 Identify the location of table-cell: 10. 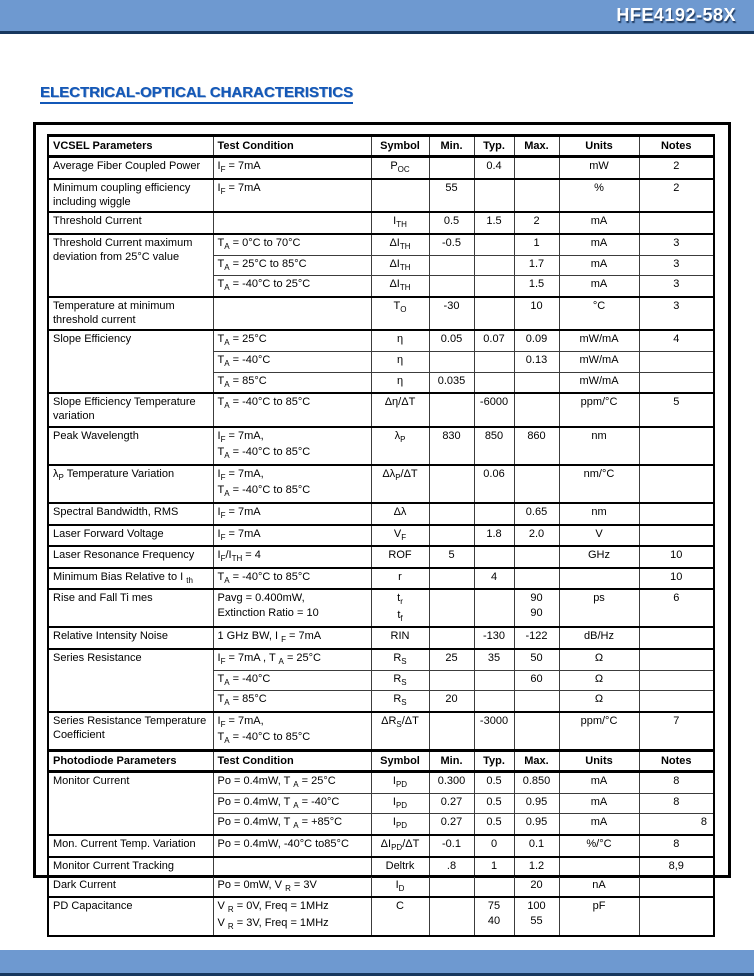
(536, 313).